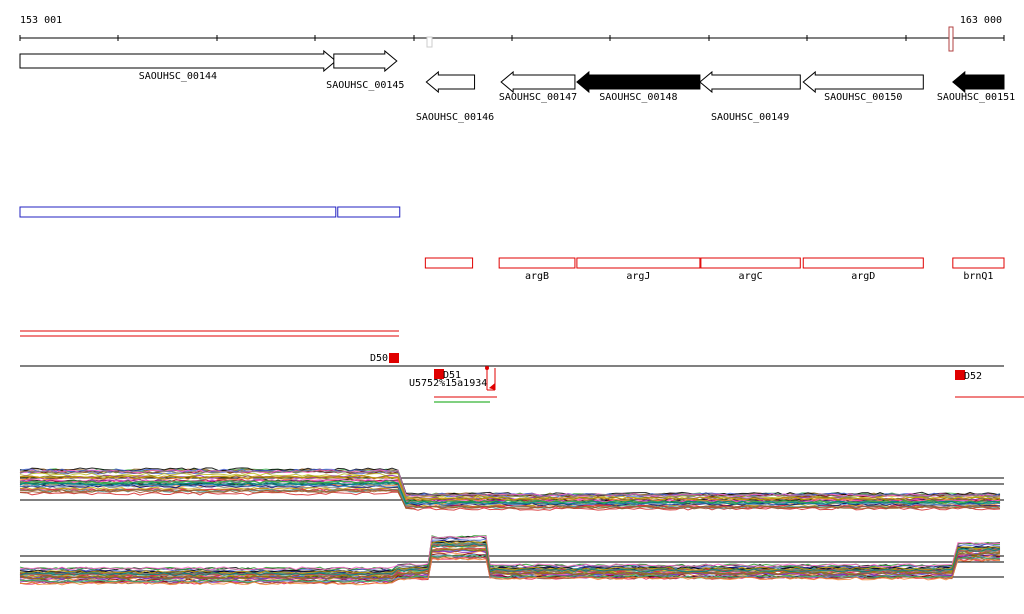 This screenshot has width=1024, height=614. I want to click on expression-track-upper, so click(511, 489).